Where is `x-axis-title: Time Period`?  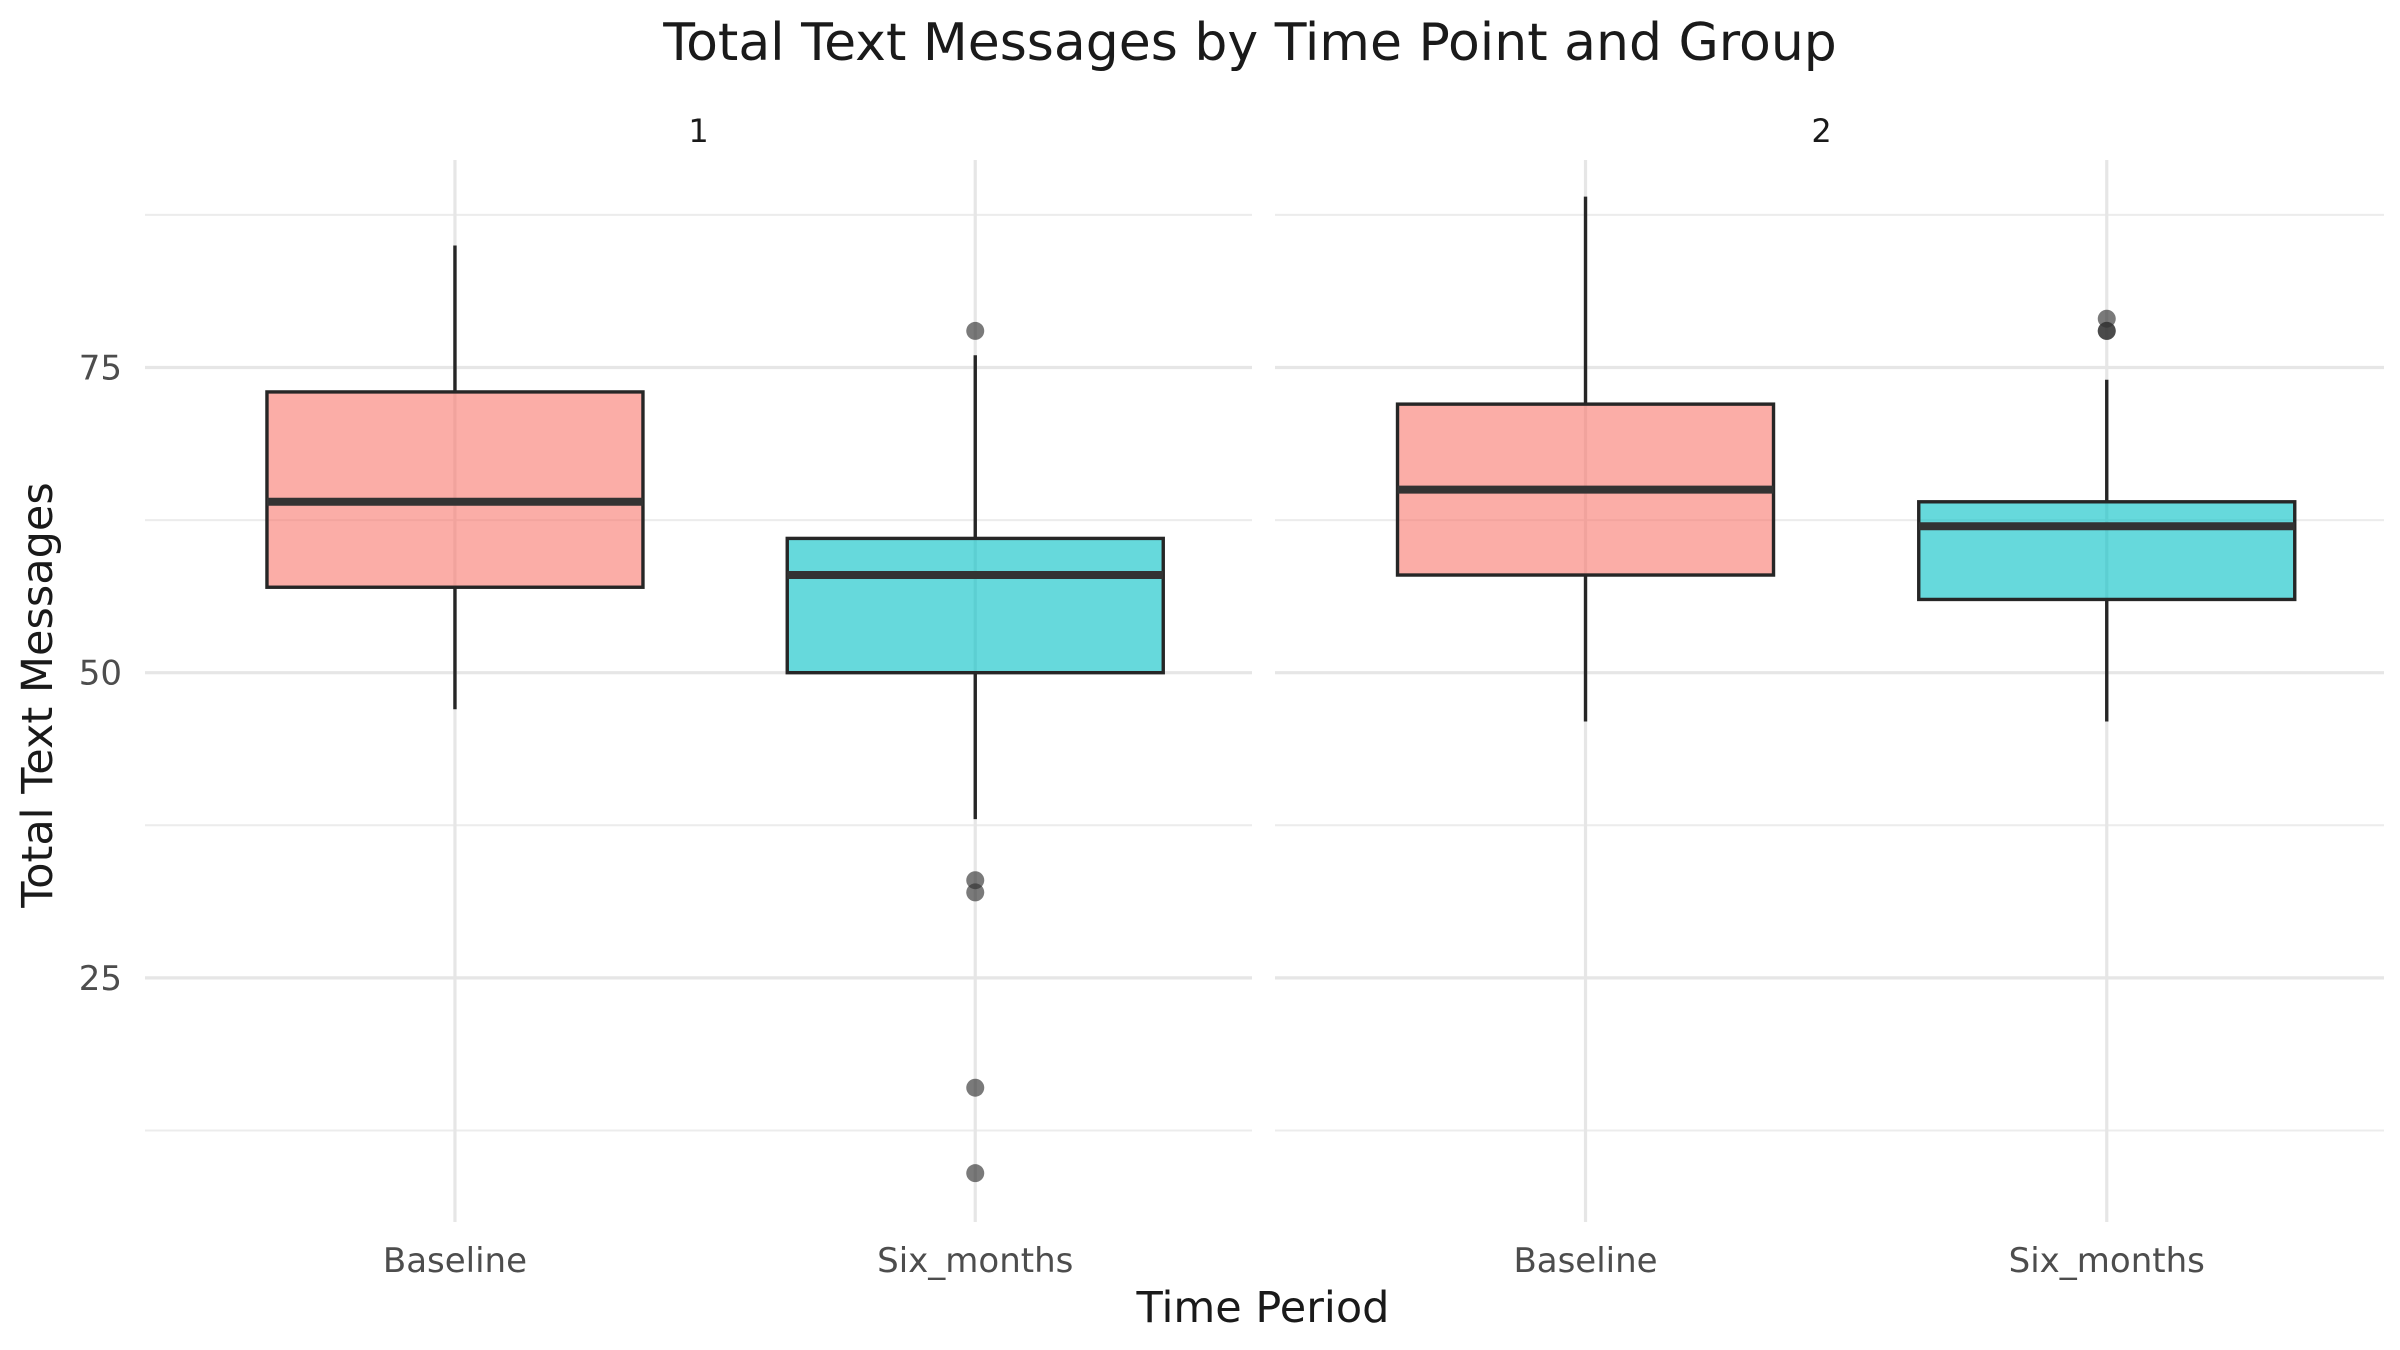
x-axis-title: Time Period is located at coordinates (1263, 1308).